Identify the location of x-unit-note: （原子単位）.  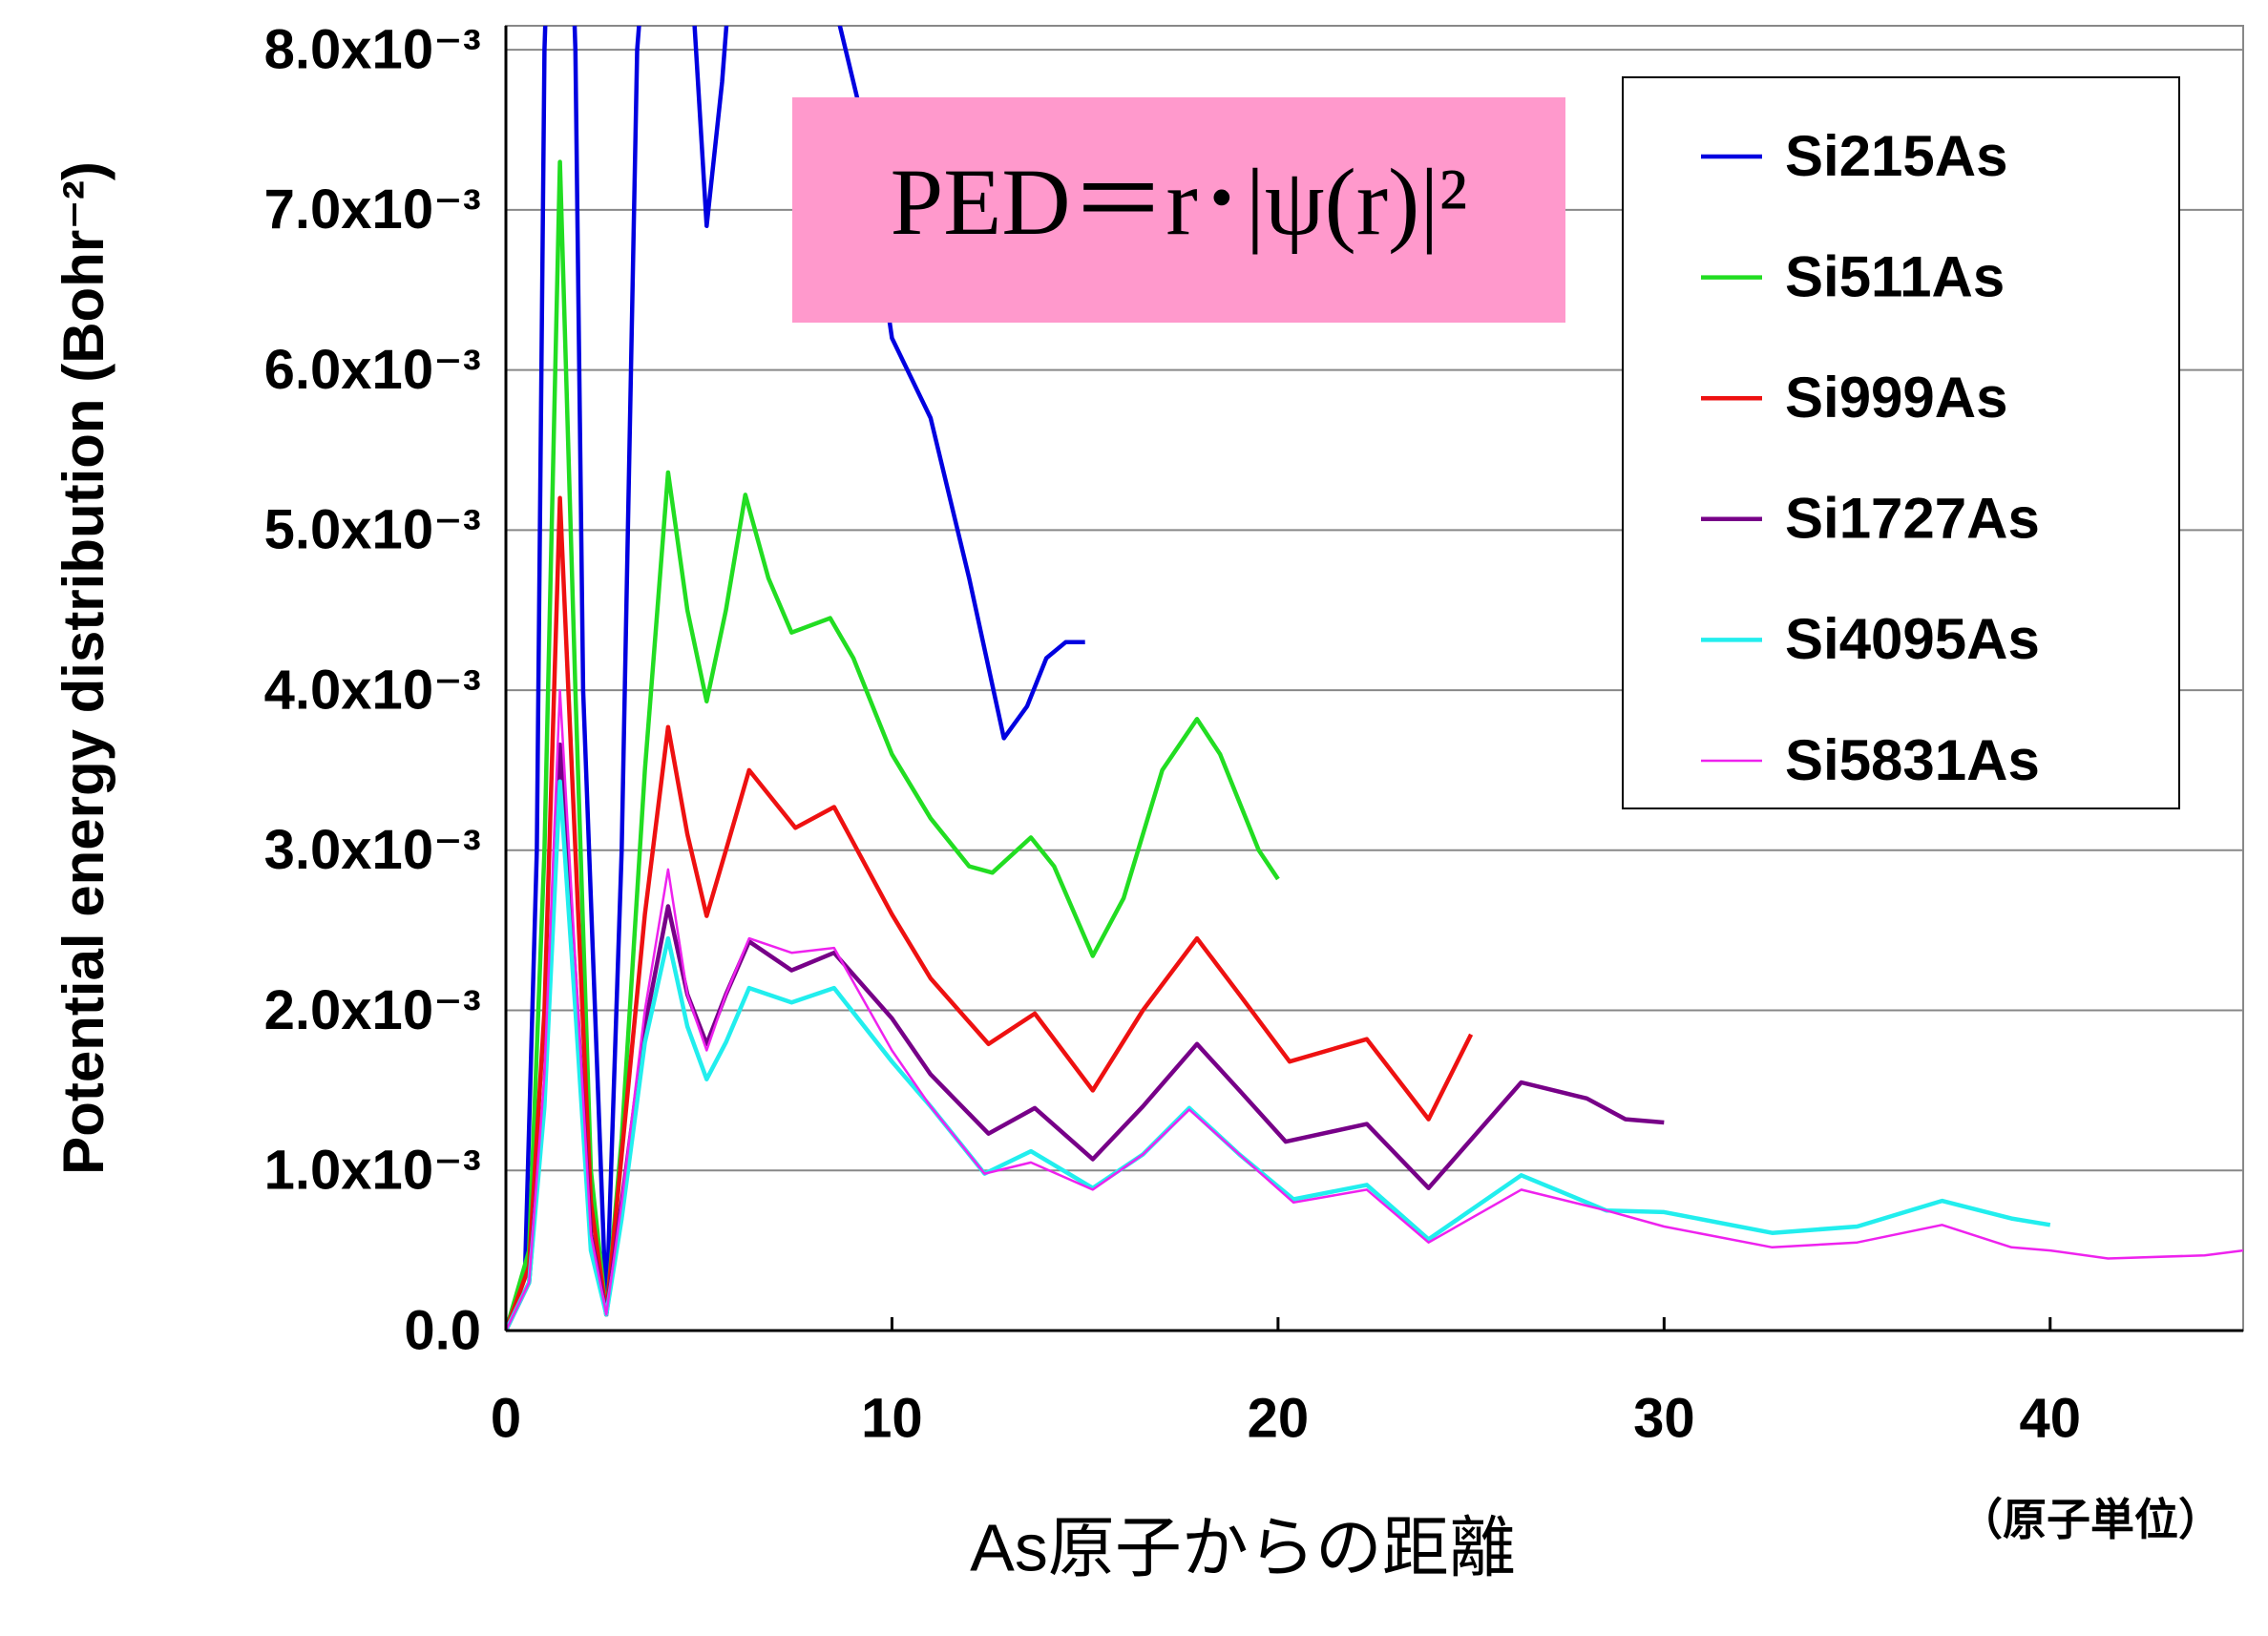
(2091, 1520).